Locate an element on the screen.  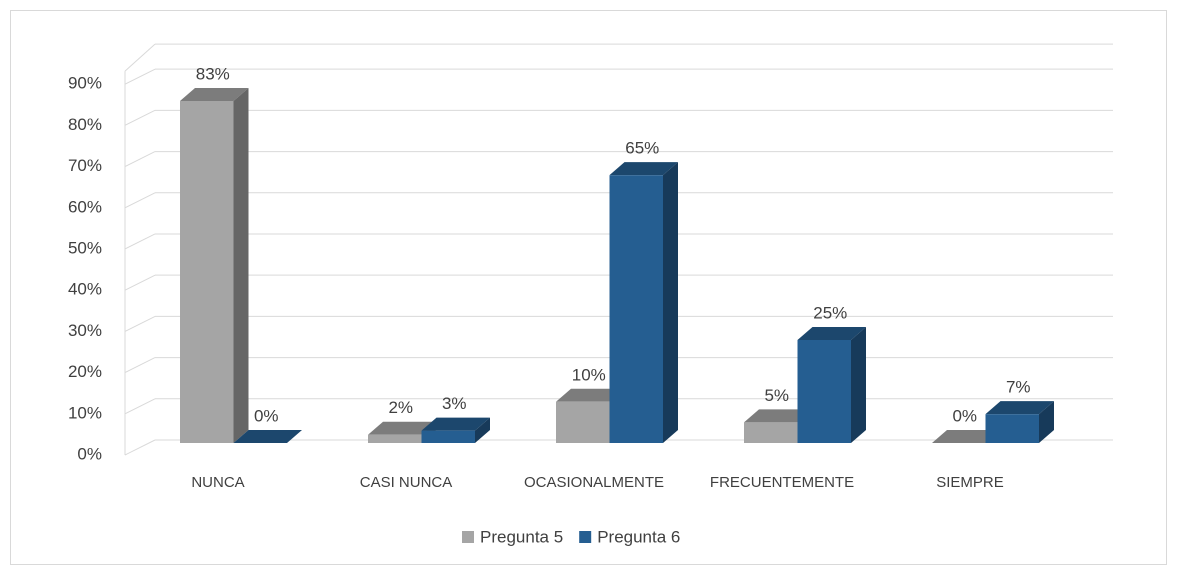
legend-label: Pregunta 6 is located at coordinates (638, 536).